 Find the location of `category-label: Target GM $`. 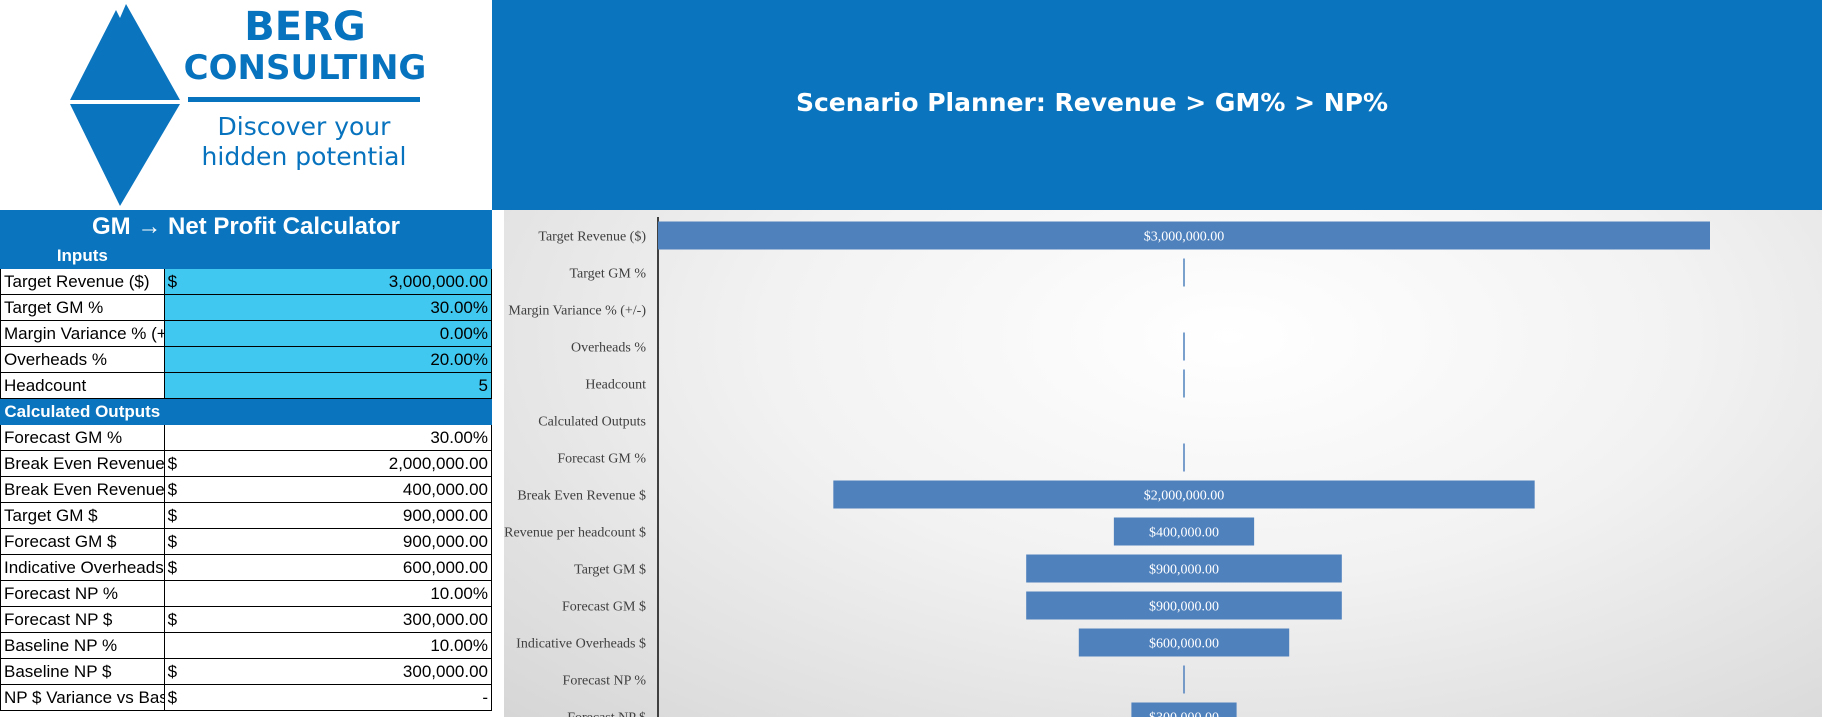

category-label: Target GM $ is located at coordinates (610, 570).